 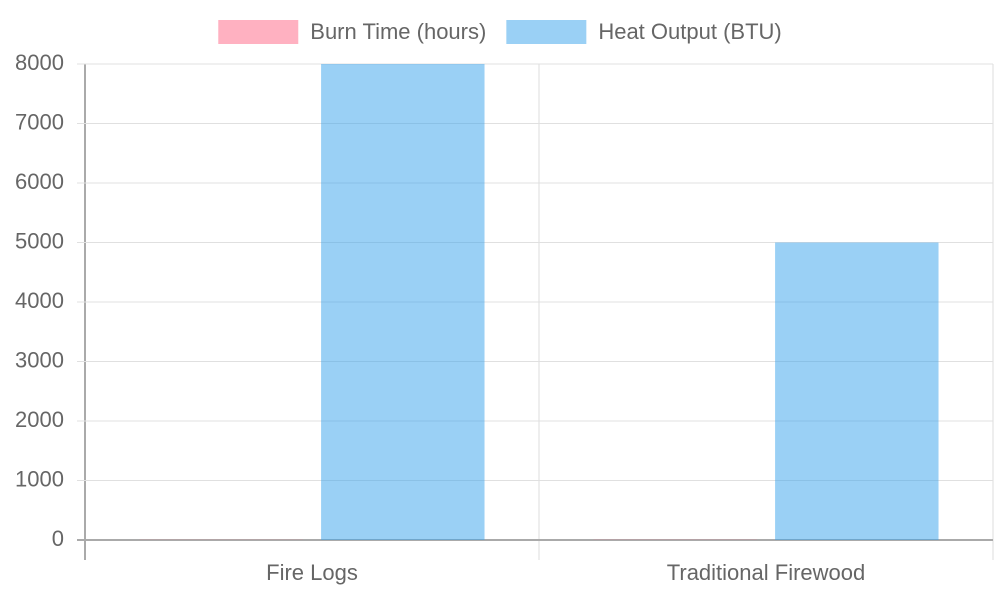 What do you see at coordinates (39, 62) in the screenshot?
I see `y-tick-label: 8000` at bounding box center [39, 62].